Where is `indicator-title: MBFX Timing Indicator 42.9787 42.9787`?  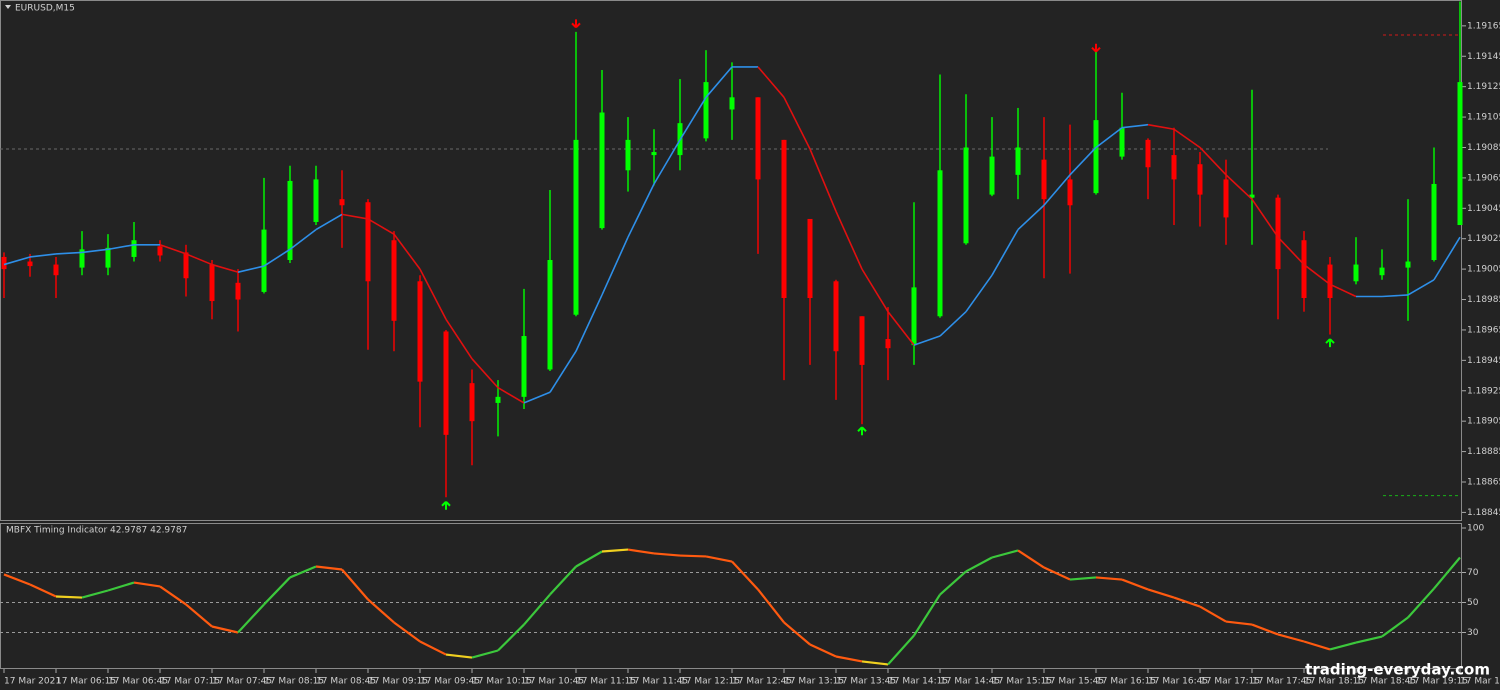
indicator-title: MBFX Timing Indicator 42.9787 42.9787 is located at coordinates (96, 531).